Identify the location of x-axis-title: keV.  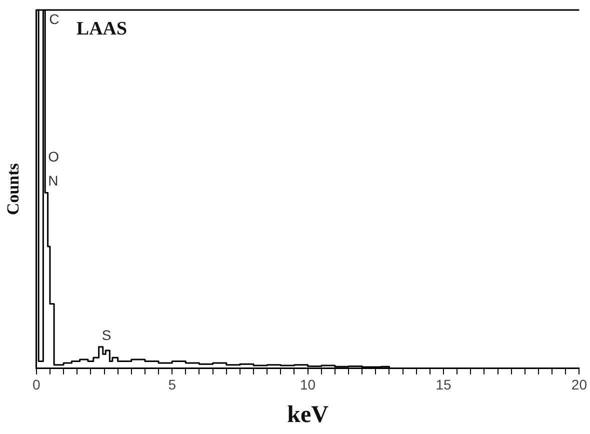
(308, 415).